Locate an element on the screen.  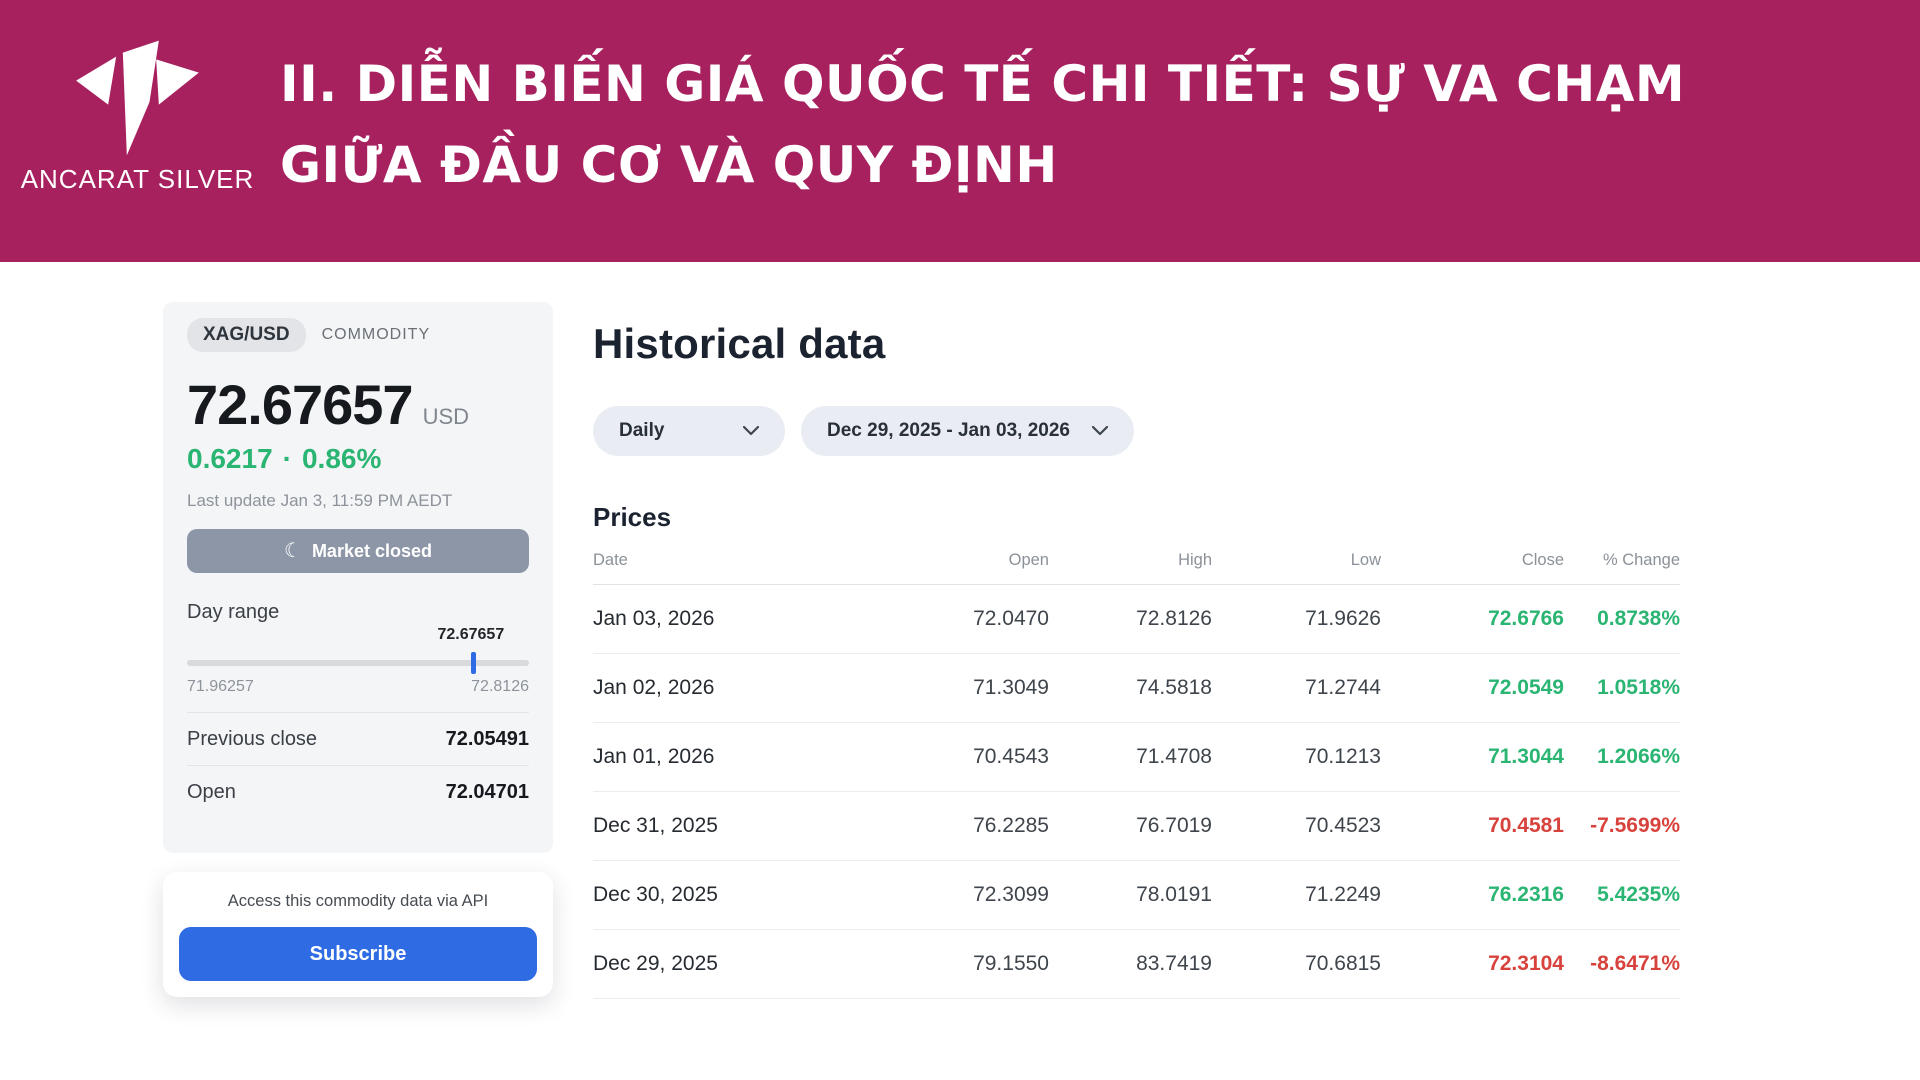
currency-label: USD is located at coordinates (446, 416).